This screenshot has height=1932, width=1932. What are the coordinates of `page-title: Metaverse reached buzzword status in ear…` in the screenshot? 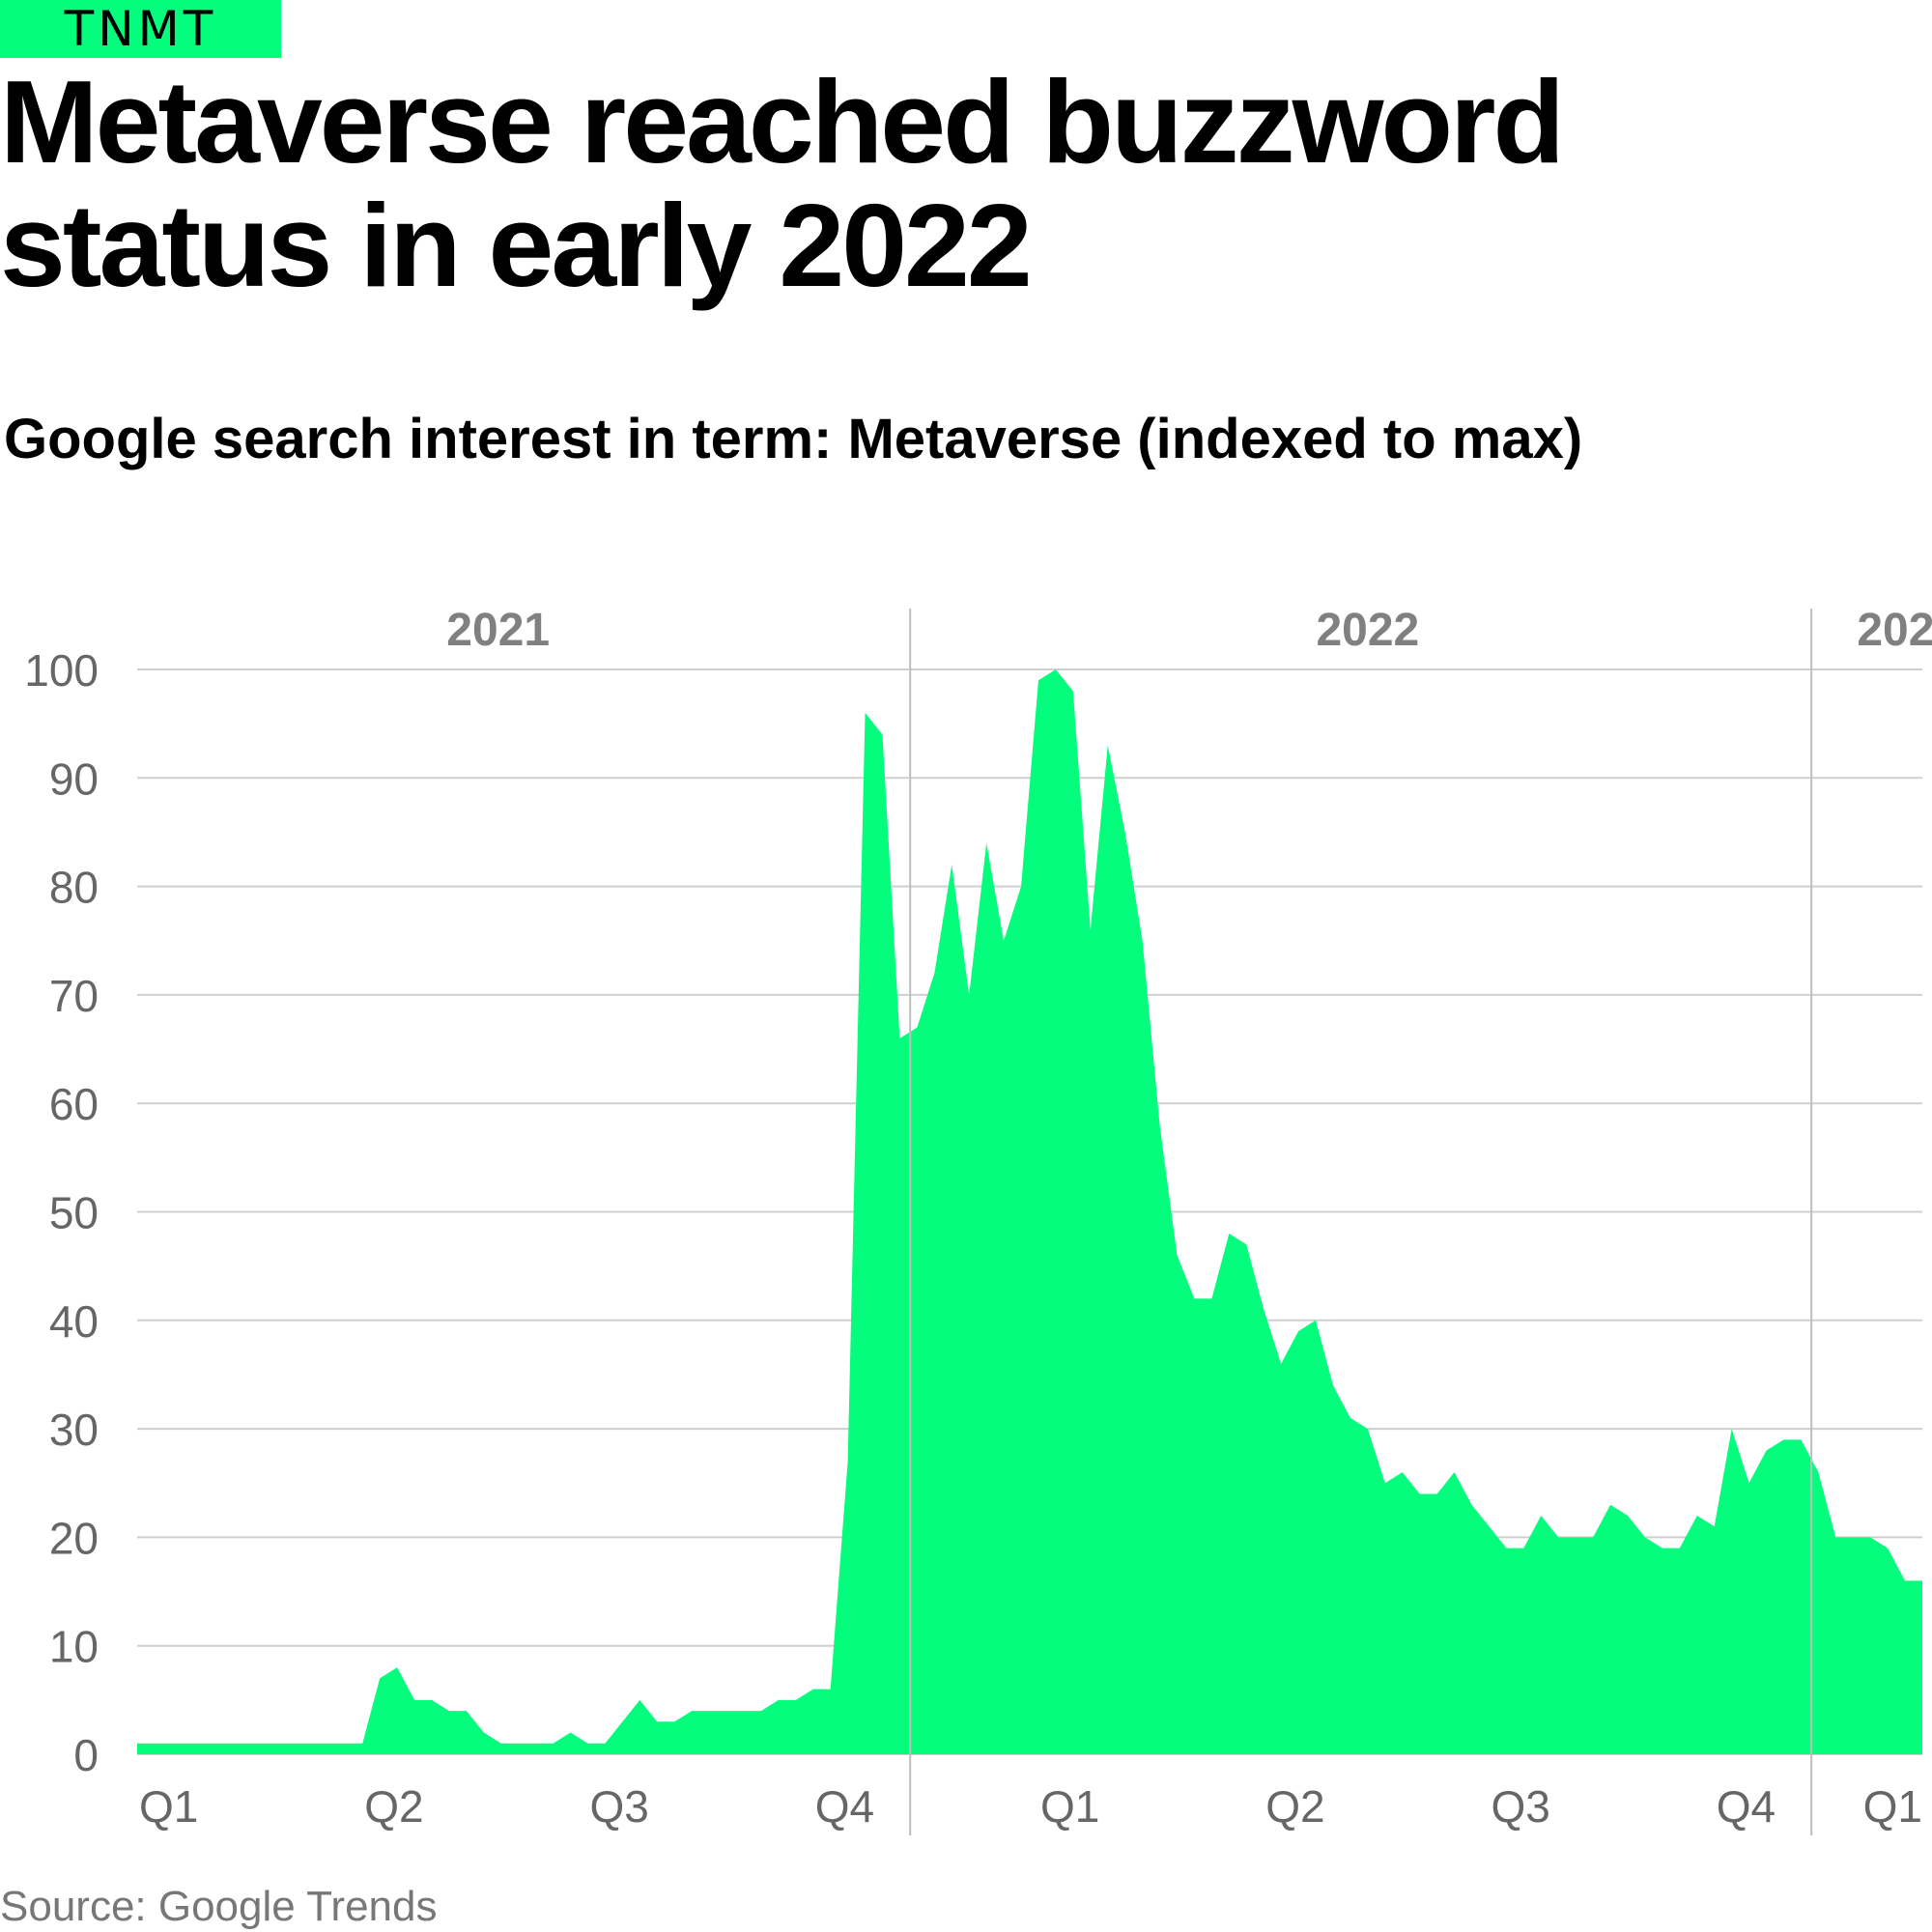 It's located at (782, 183).